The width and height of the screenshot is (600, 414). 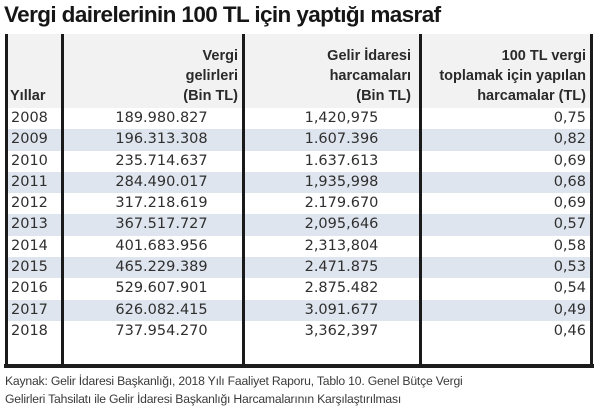 I want to click on cell-expense: 2.179.670, so click(x=341, y=203).